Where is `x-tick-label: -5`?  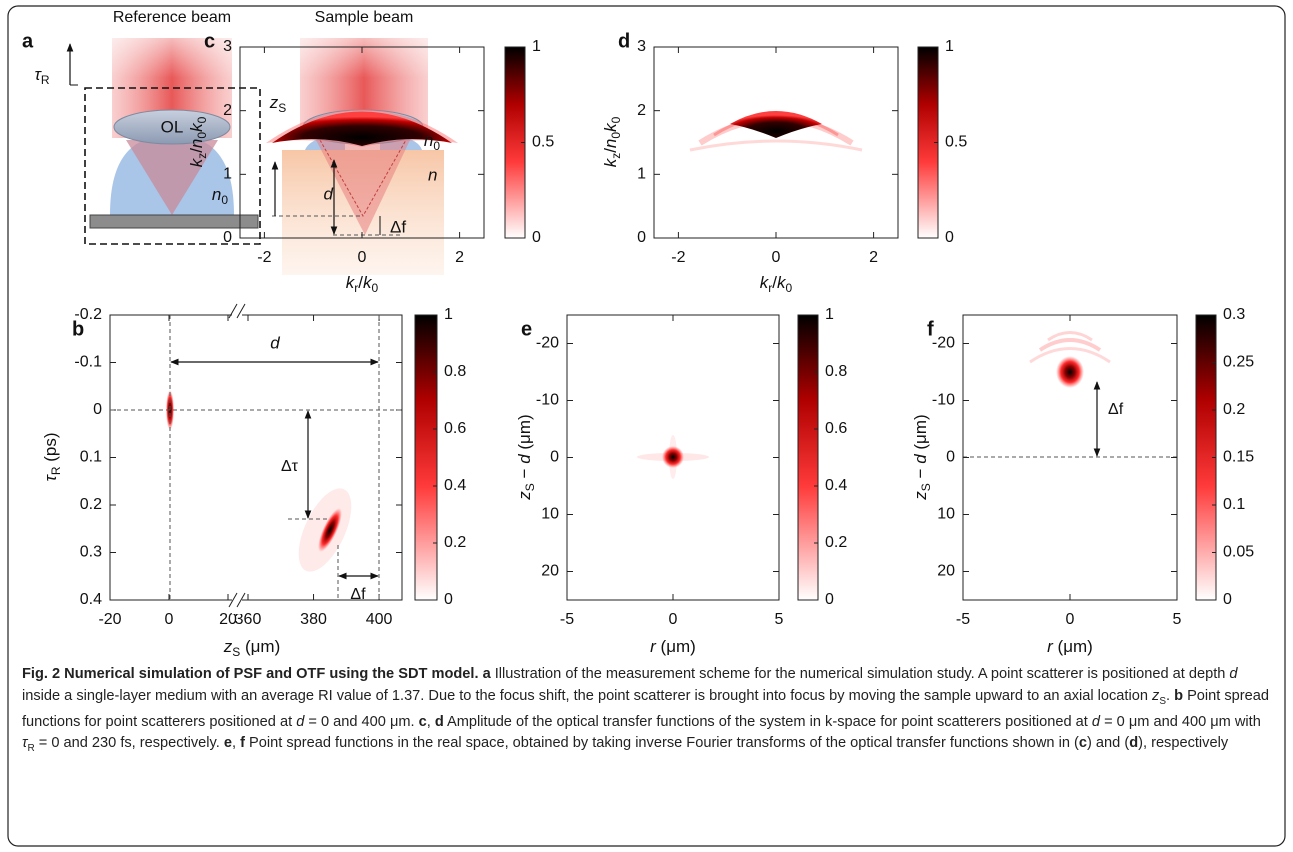
x-tick-label: -5 is located at coordinates (963, 619).